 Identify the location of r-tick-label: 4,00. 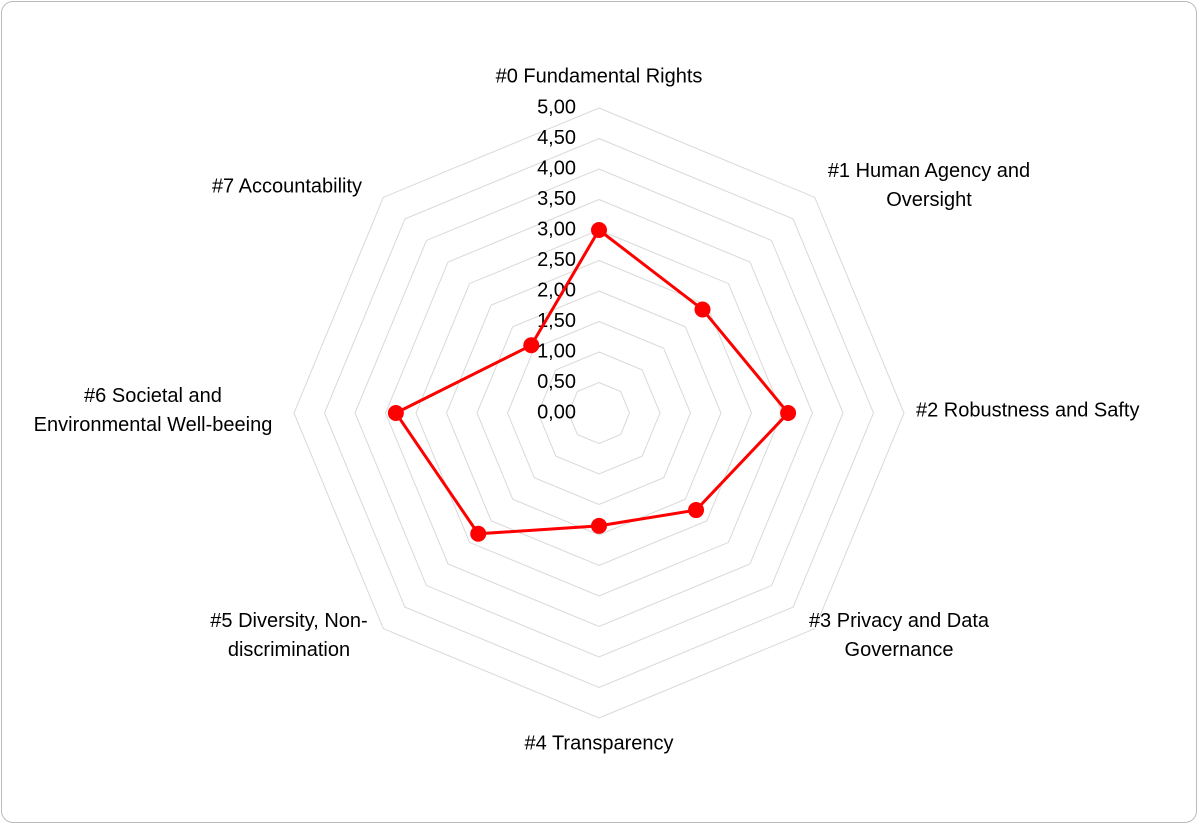
(556, 168).